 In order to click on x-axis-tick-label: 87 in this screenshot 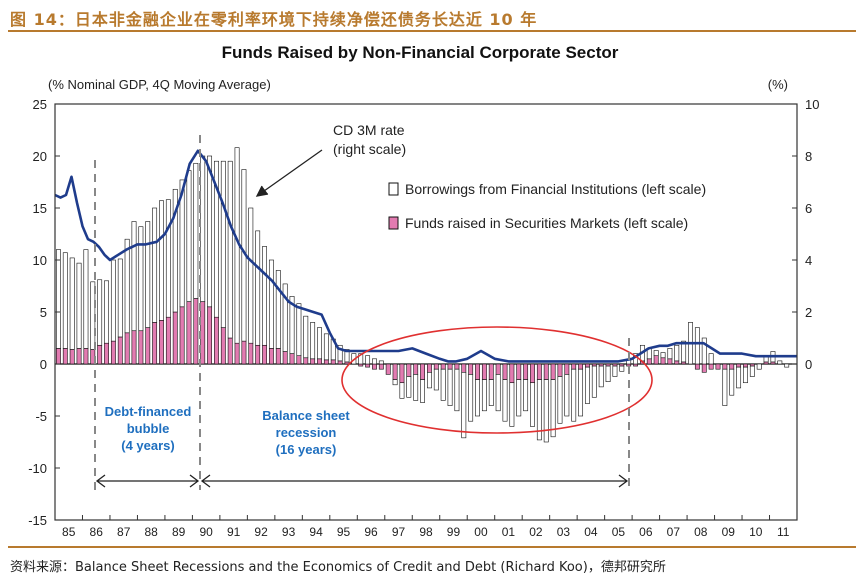, I will do `click(124, 532)`.